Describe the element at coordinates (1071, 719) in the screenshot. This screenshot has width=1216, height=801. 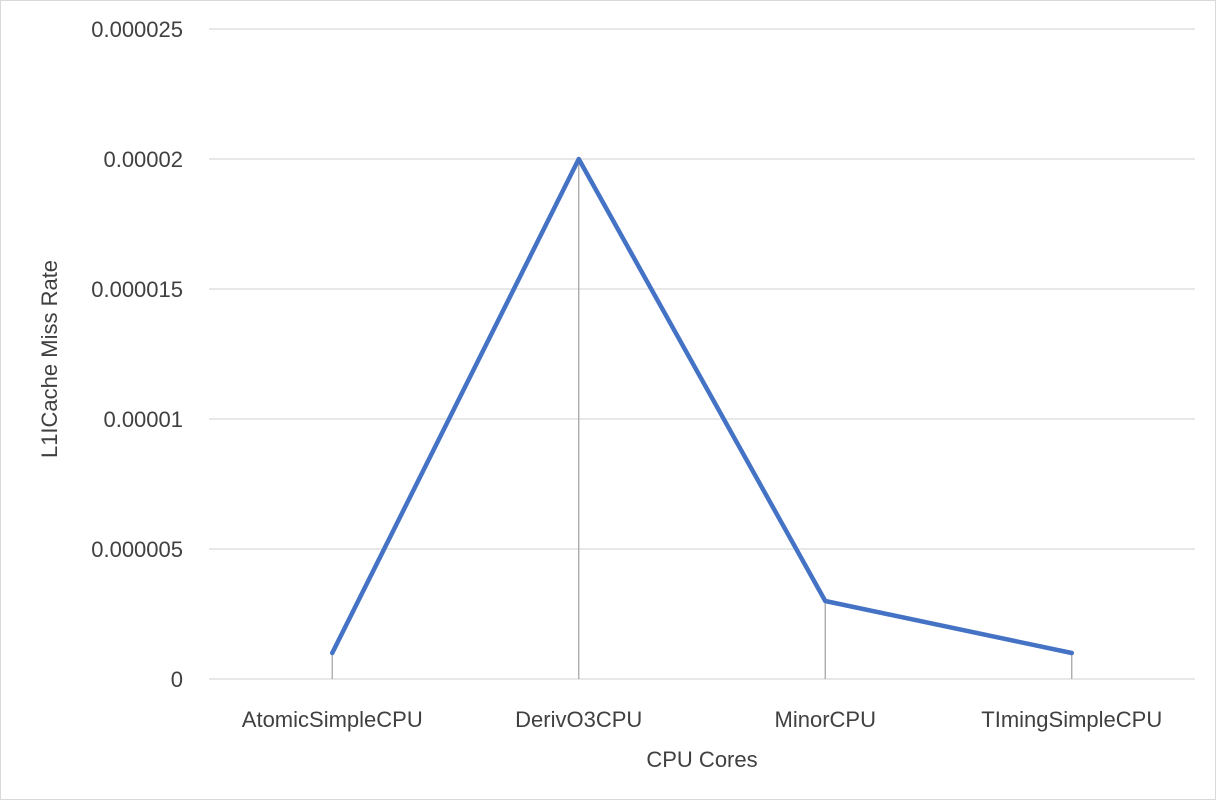
I see `x-tick-label: TImingSimpleCPU` at that location.